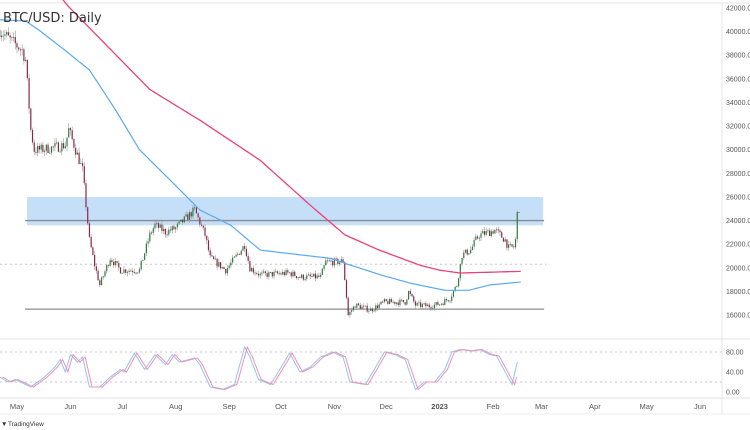 The image size is (750, 430). Describe the element at coordinates (700, 406) in the screenshot. I see `time-tick-label: Jun` at that location.